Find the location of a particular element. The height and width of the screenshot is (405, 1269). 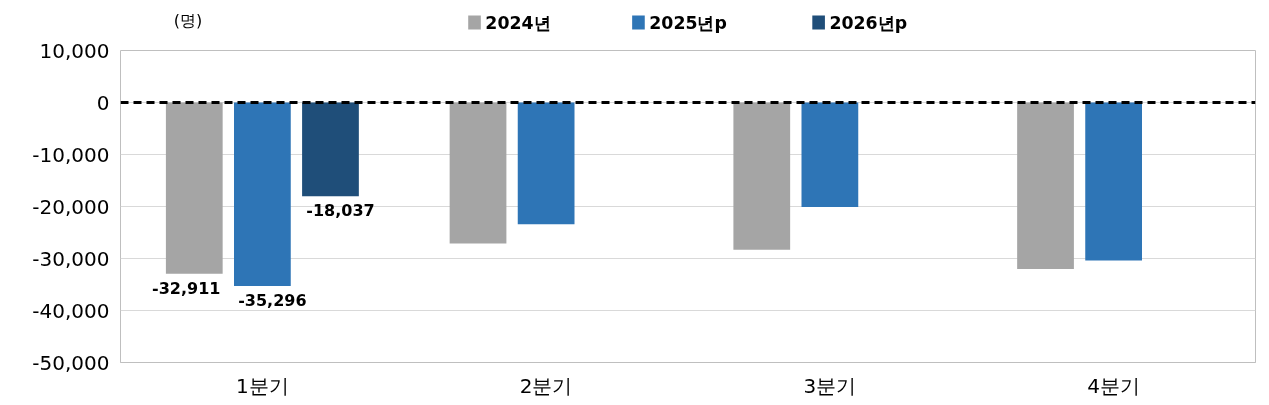

legend-label: 2024년 is located at coordinates (518, 22).